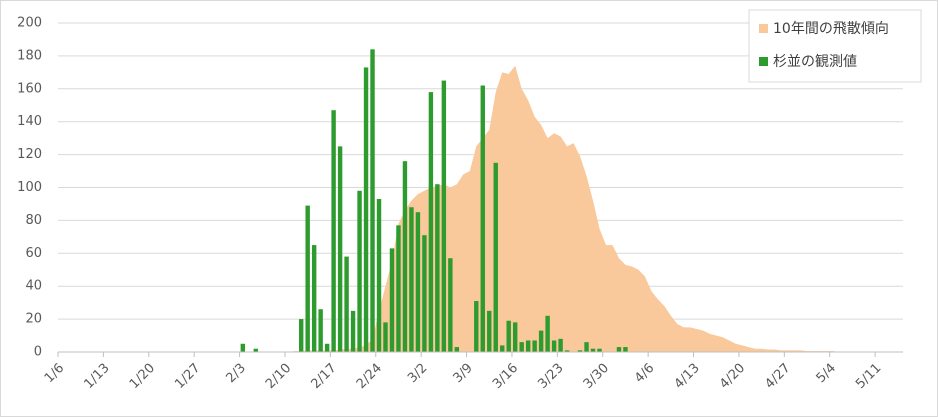 This screenshot has height=417, width=938. What do you see at coordinates (33, 319) in the screenshot?
I see `y-tick-label: 20` at bounding box center [33, 319].